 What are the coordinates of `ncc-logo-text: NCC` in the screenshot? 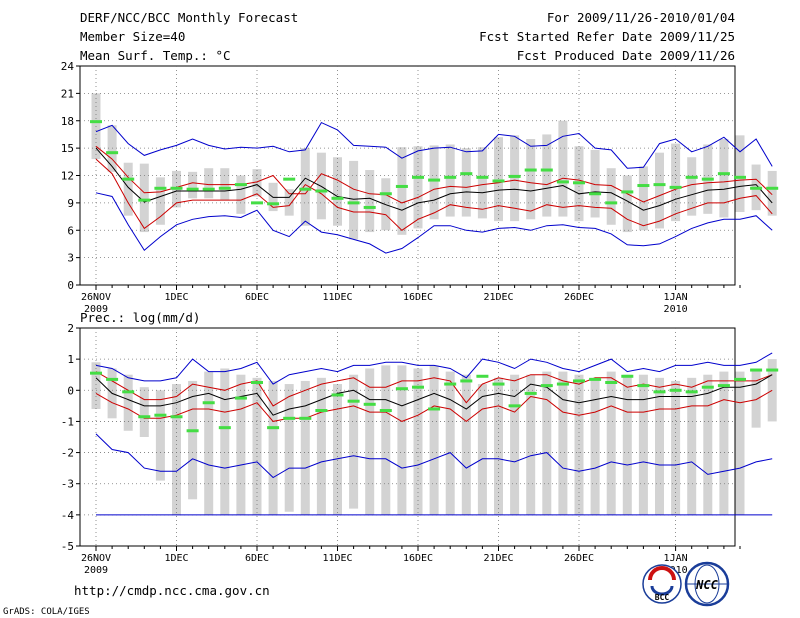 It's located at (706, 585).